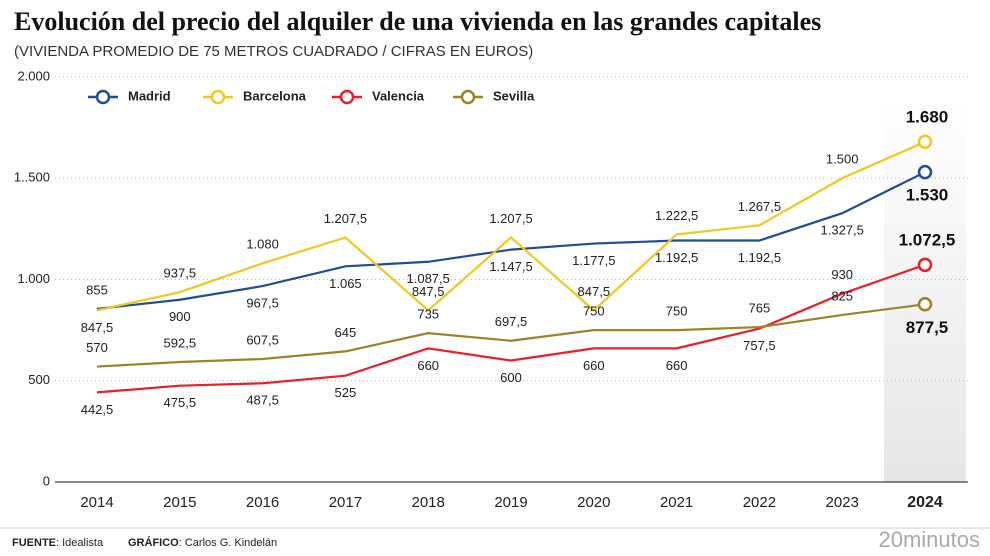 The image size is (990, 556). I want to click on data-label: 1.177,5, so click(593, 260).